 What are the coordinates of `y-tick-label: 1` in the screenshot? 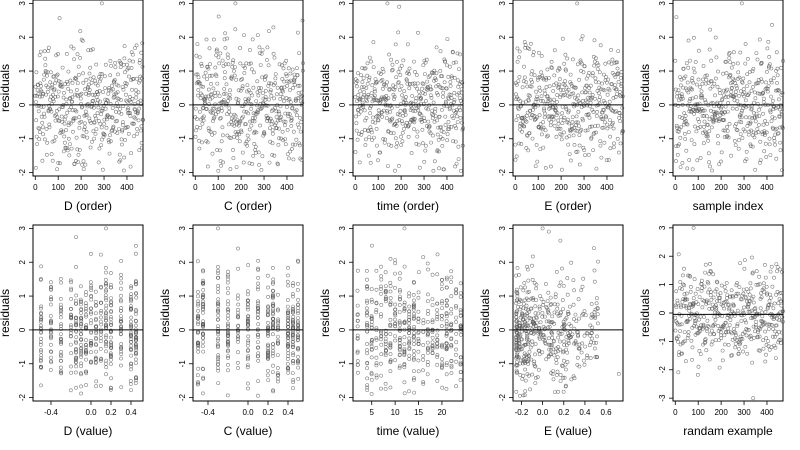 It's located at (182, 295).